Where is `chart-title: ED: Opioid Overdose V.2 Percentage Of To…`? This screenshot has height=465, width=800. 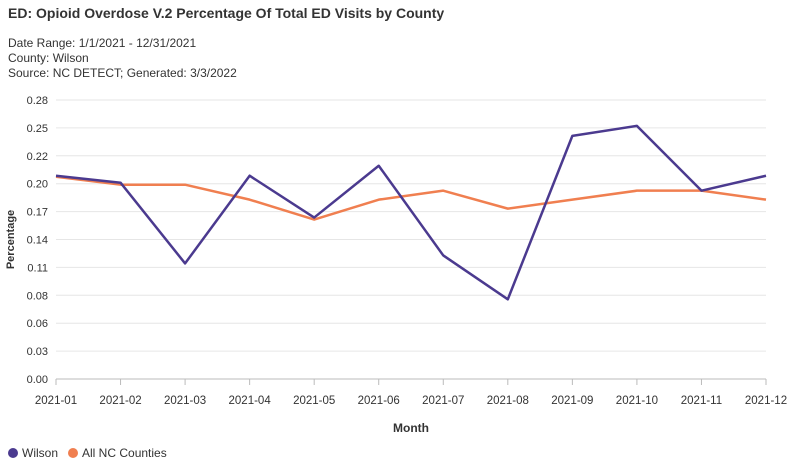
chart-title: ED: Opioid Overdose V.2 Percentage Of To… is located at coordinates (226, 13).